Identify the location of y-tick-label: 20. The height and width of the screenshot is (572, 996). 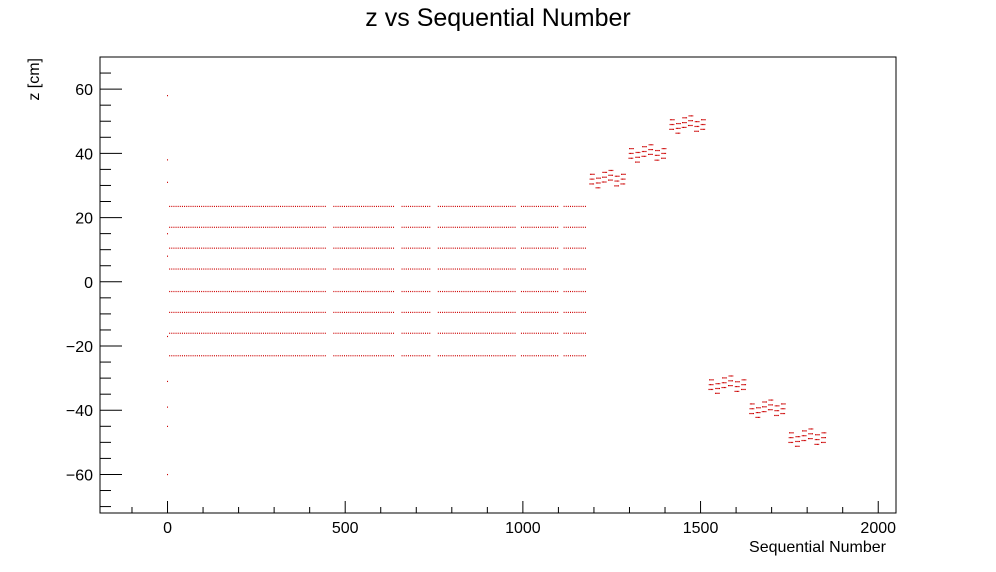
(84, 219).